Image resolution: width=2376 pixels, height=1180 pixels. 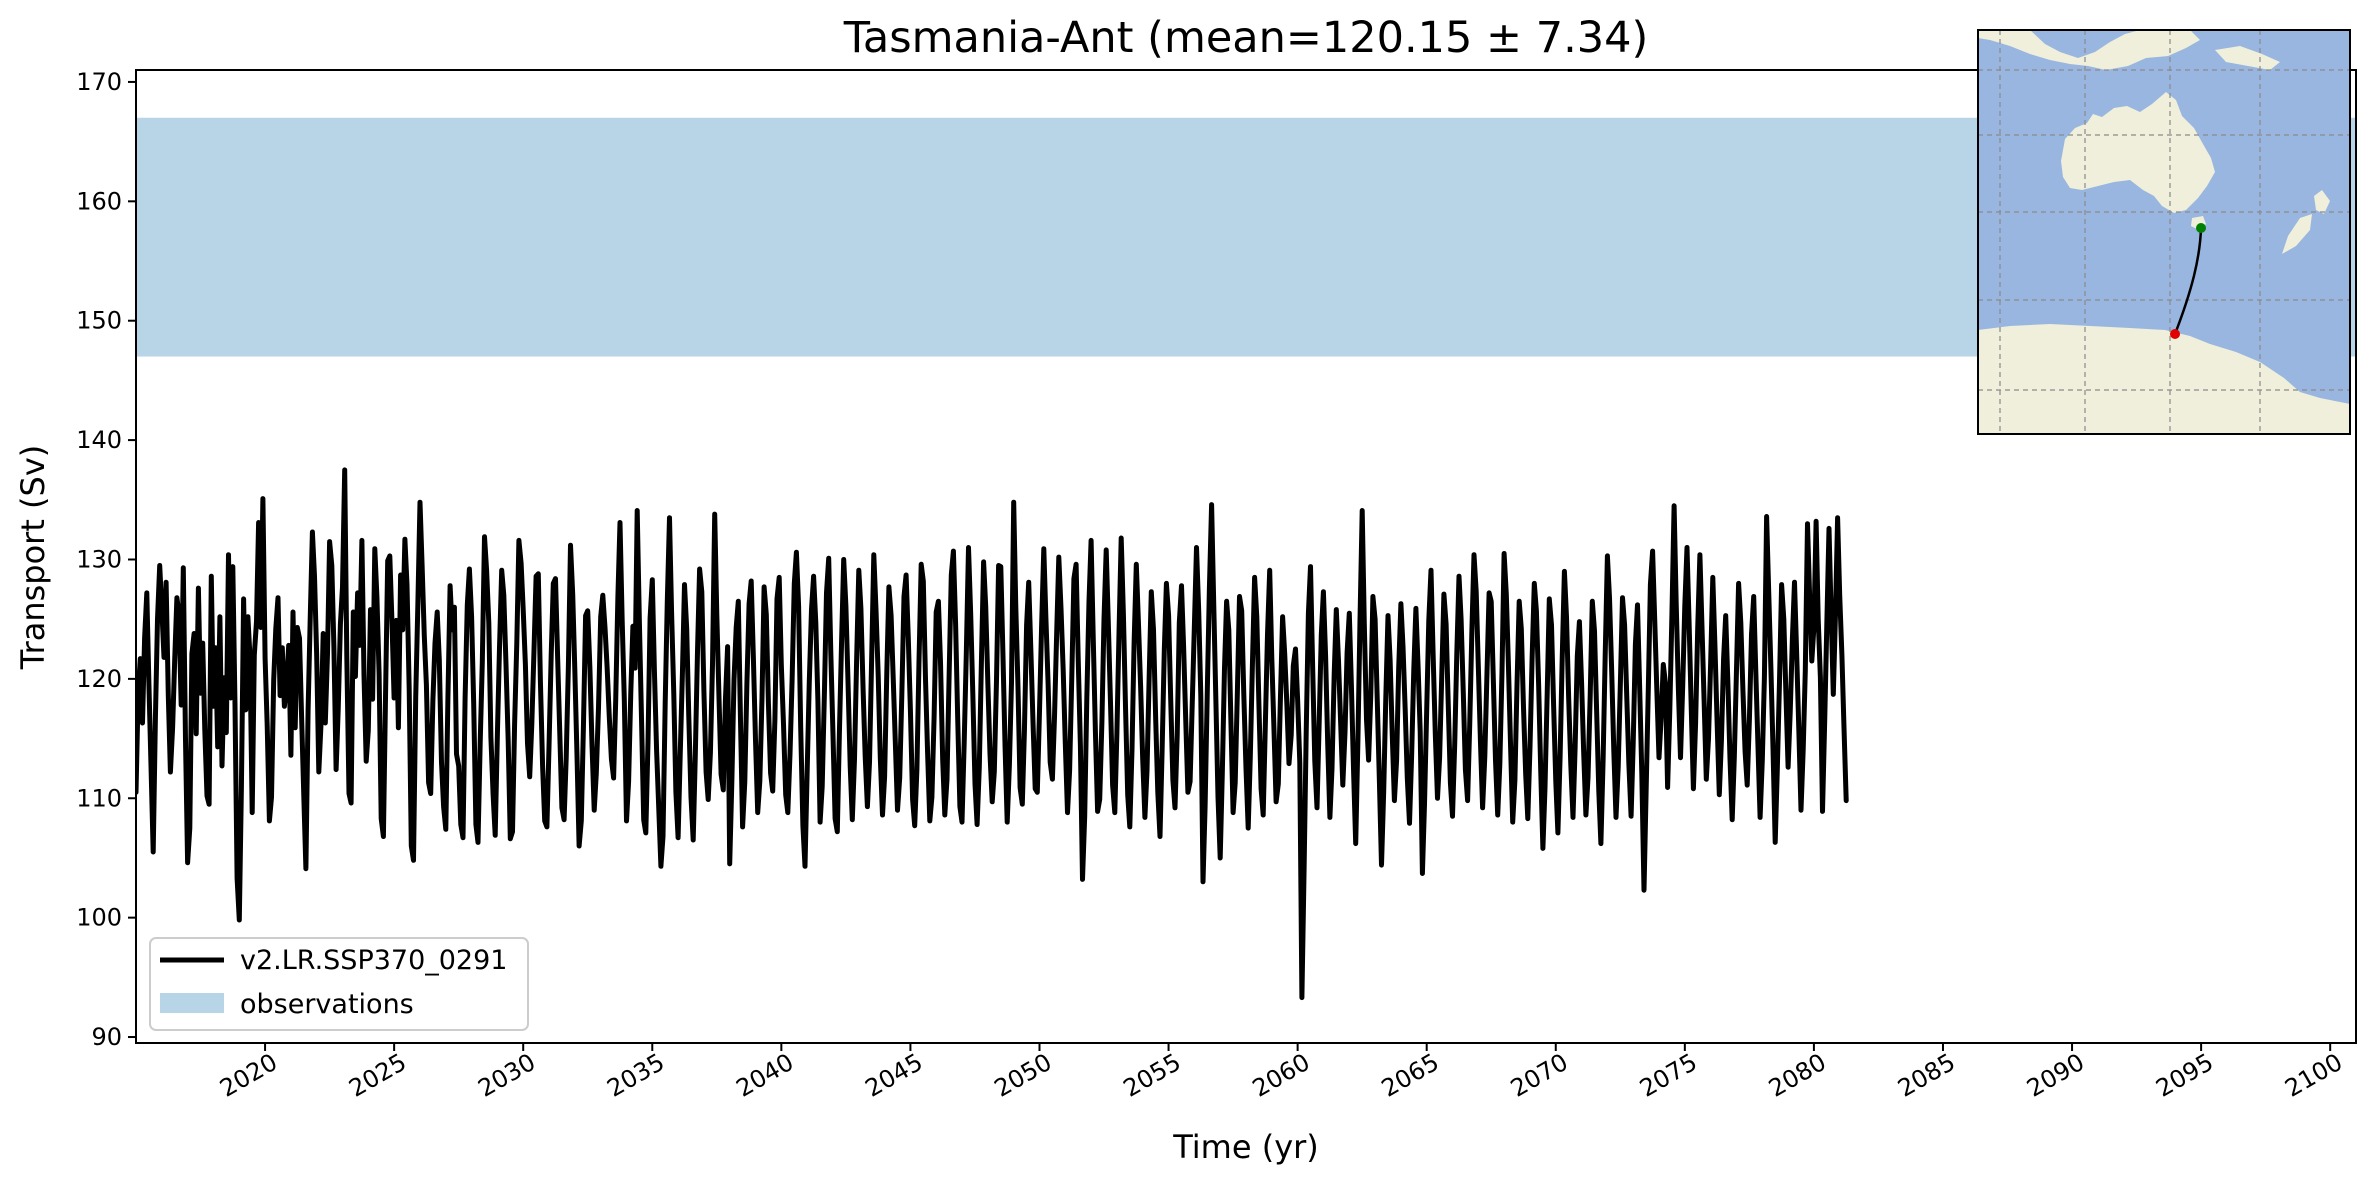 I want to click on x-tick-label: 2070, so click(x=1539, y=1075).